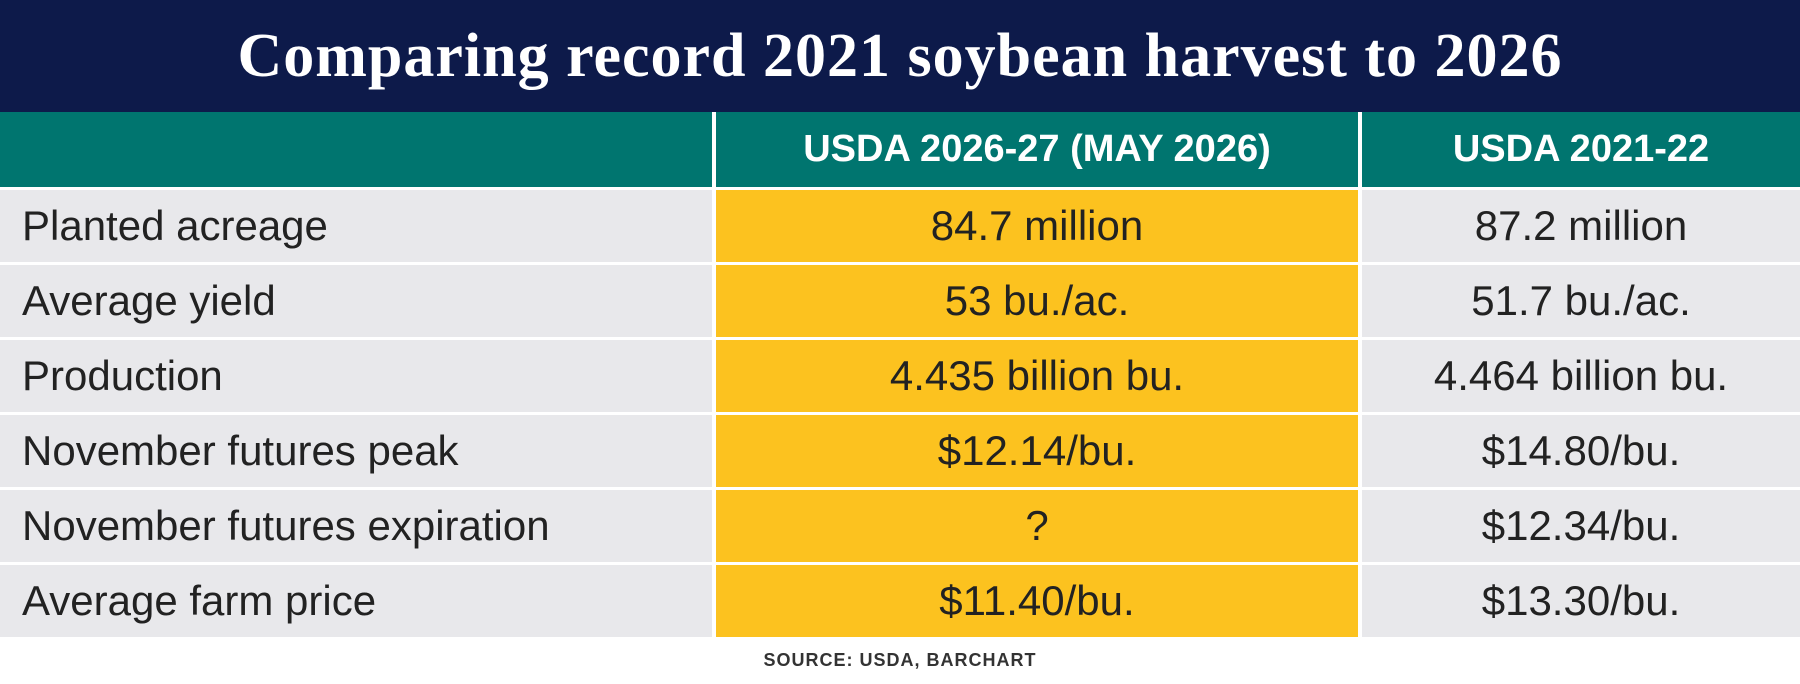 The width and height of the screenshot is (1800, 684). Describe the element at coordinates (356, 601) in the screenshot. I see `row-label: Average farm price` at that location.